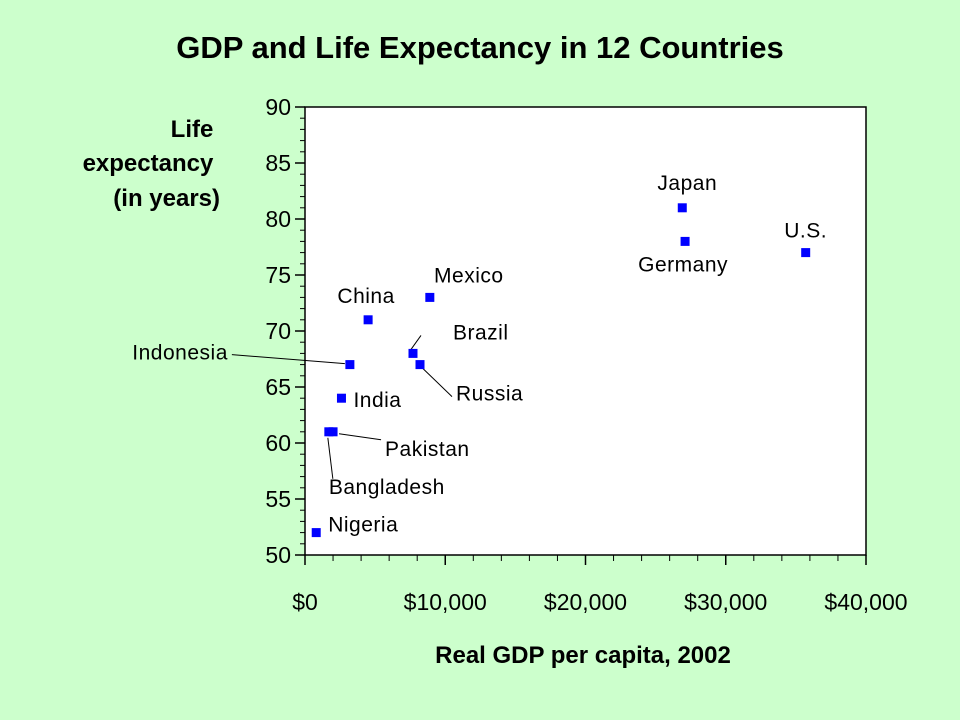  I want to click on x-axis: $0 $10,000 $20,000 $30,000 $40,000, so click(600, 585).